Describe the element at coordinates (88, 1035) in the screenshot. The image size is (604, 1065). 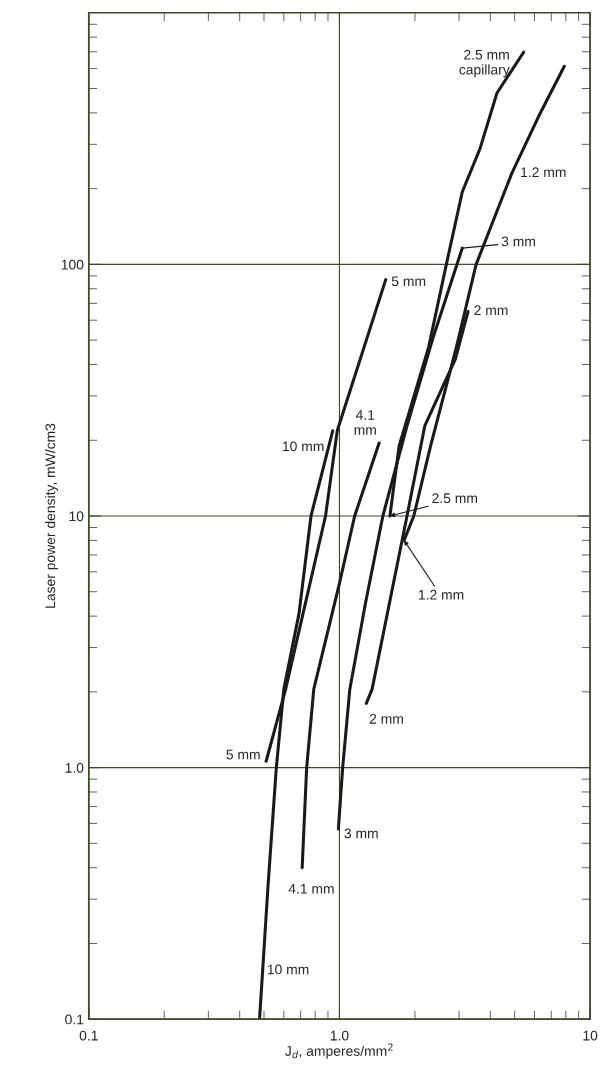
I see `x-tick-label: 0.1` at that location.